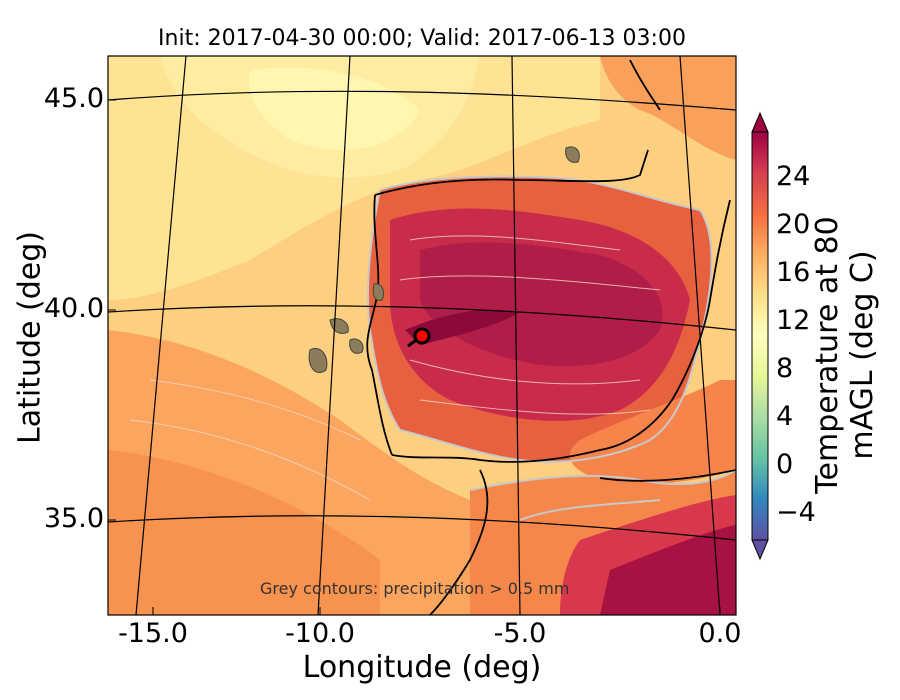  I want to click on x-axis-label: Longitude (deg), so click(422, 667).